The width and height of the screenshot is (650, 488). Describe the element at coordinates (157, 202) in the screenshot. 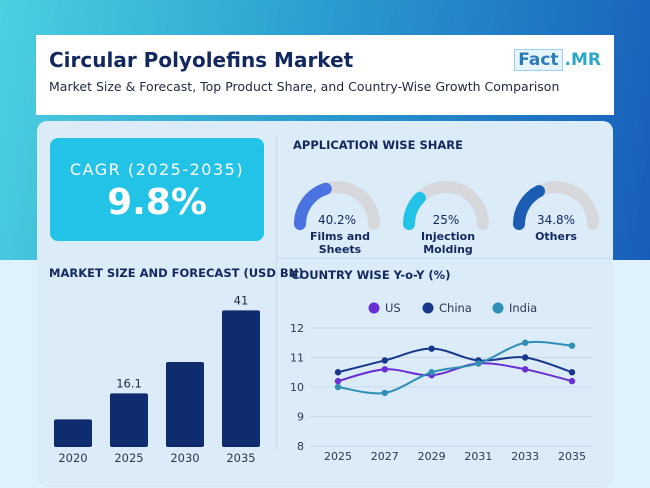

I see `cagr-value: 9.8%` at that location.